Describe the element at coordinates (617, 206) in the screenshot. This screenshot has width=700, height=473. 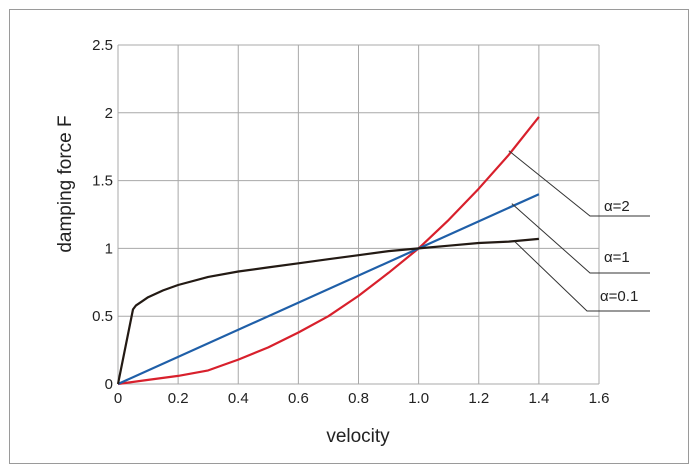
I see `annotation-label-alpha-2: α=2` at that location.